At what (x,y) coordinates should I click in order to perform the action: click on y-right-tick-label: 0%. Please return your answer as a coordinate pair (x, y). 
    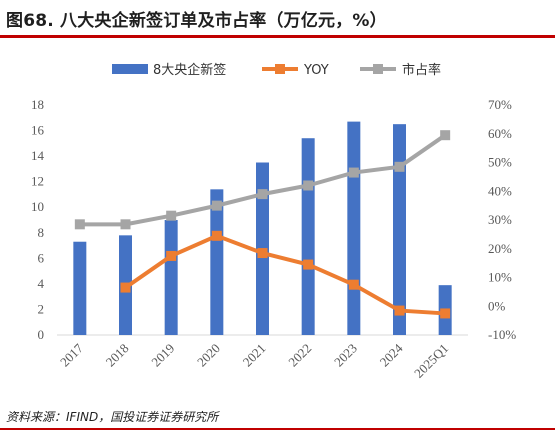
    Looking at the image, I should click on (497, 305).